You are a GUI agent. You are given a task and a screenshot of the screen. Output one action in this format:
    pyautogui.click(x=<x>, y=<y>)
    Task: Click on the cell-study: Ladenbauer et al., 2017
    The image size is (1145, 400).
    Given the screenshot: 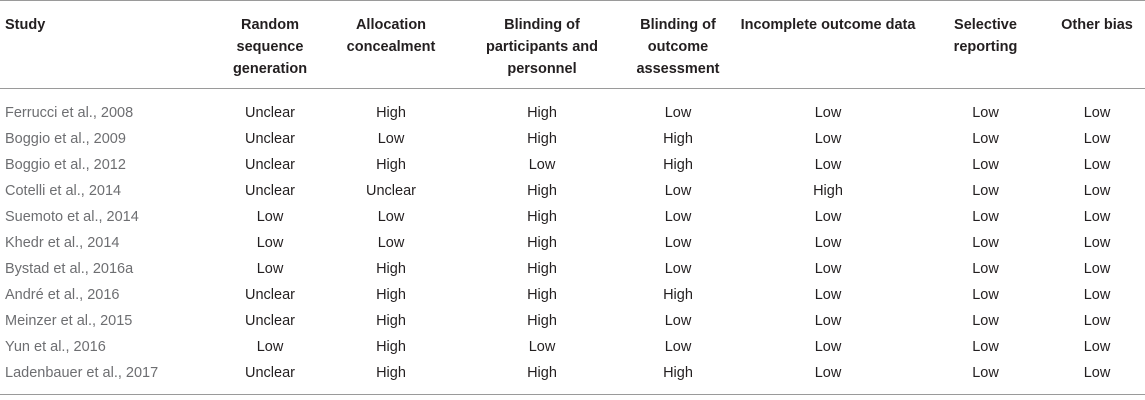 What is the action you would take?
    pyautogui.click(x=82, y=373)
    